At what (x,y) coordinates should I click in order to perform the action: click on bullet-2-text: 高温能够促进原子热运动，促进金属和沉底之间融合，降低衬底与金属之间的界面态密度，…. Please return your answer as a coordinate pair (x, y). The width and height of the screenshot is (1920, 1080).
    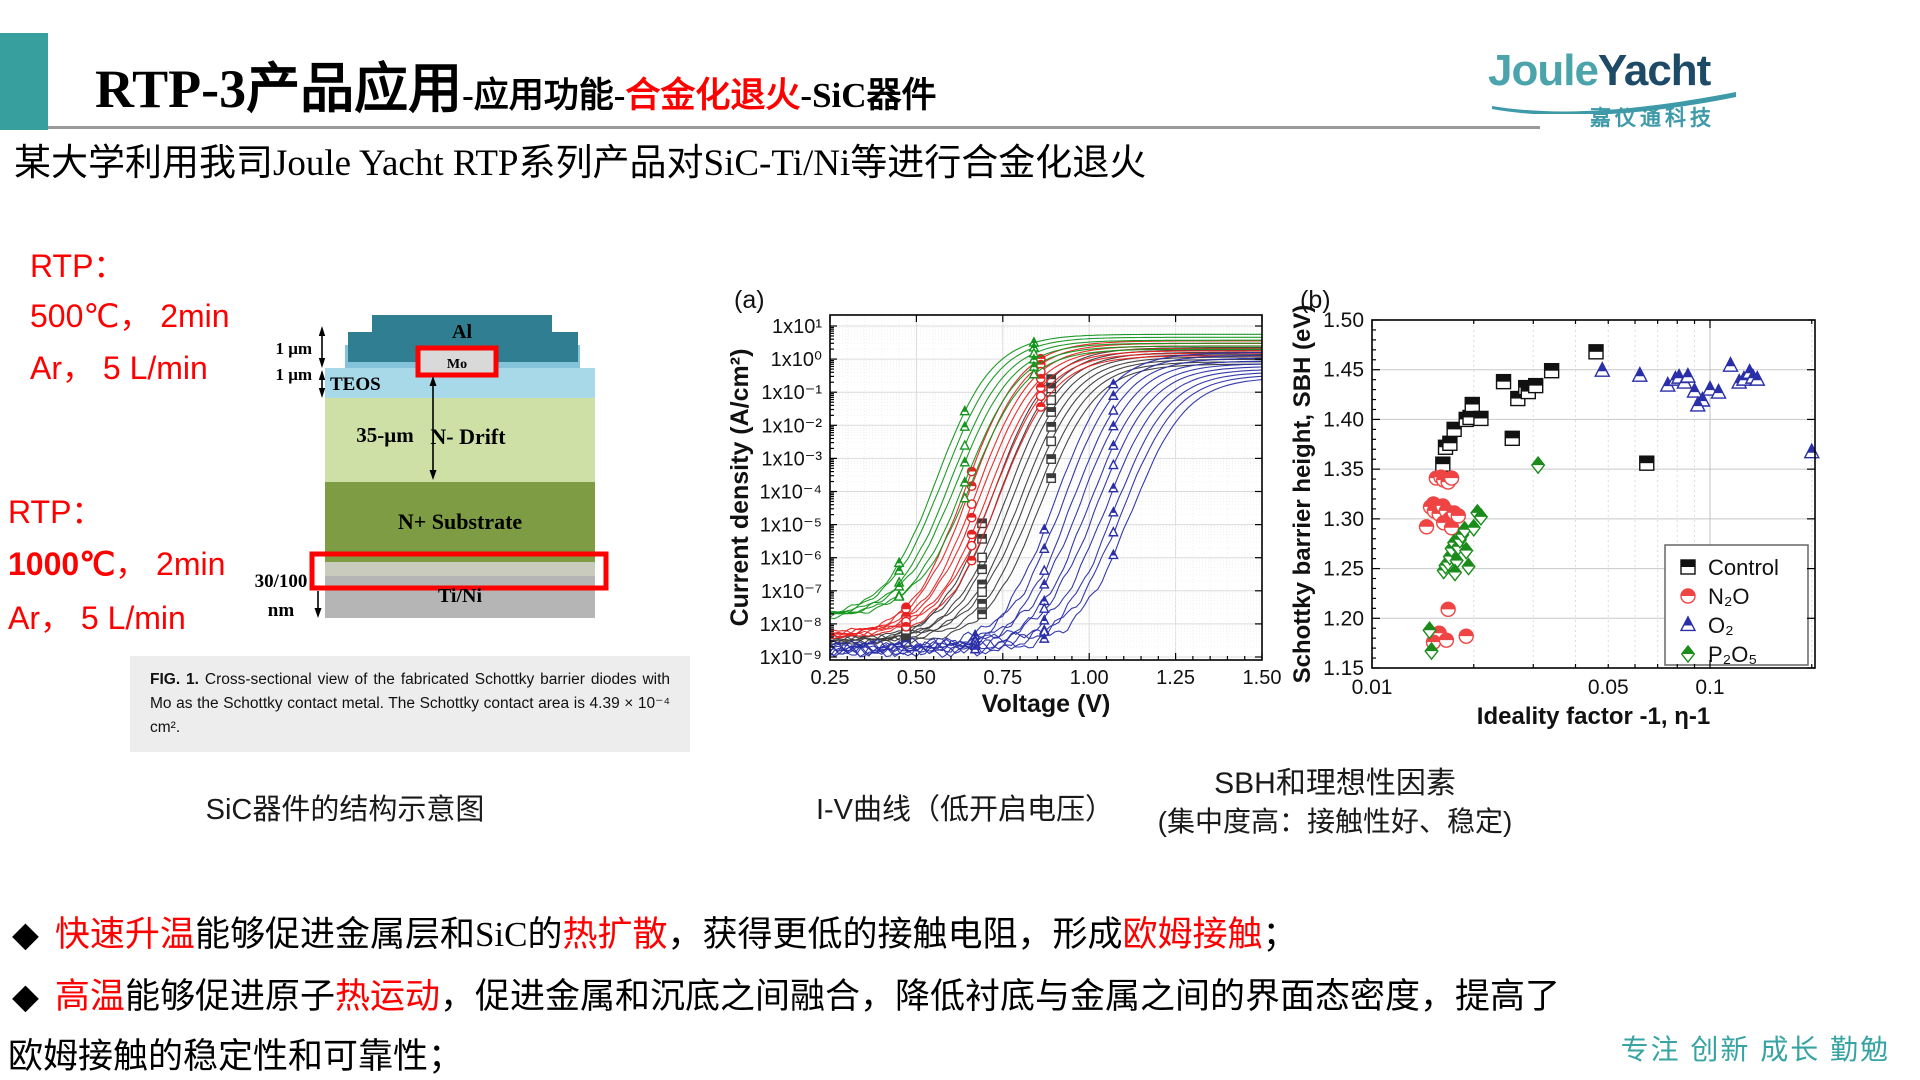
    Looking at the image, I should click on (807, 996).